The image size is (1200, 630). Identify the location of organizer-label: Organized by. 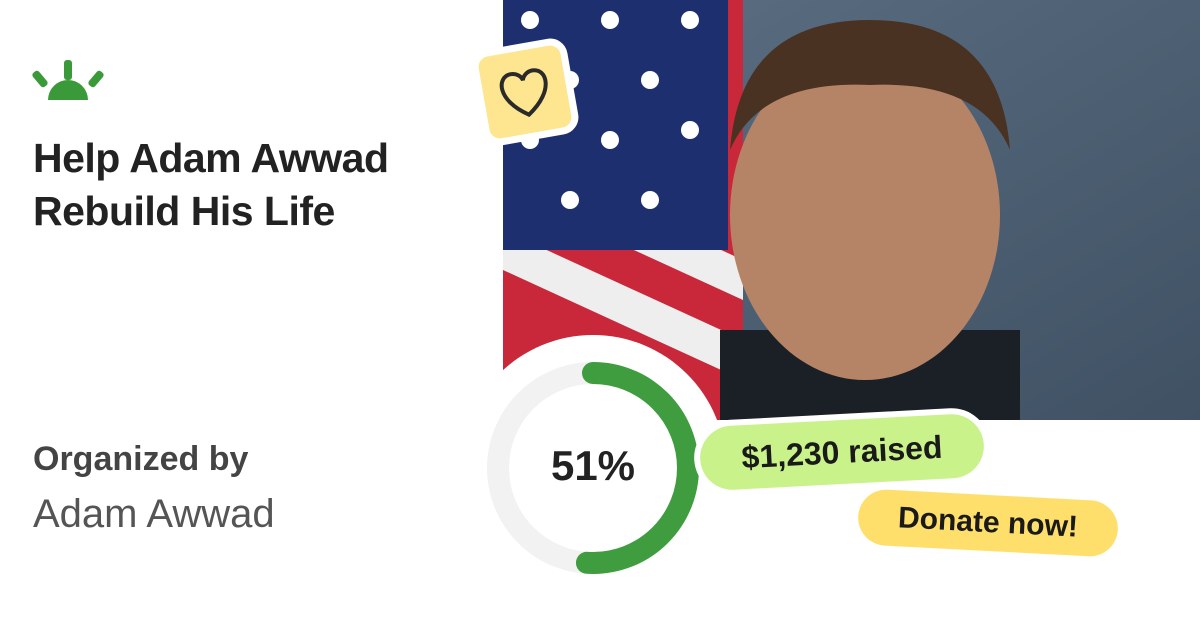
(141, 459).